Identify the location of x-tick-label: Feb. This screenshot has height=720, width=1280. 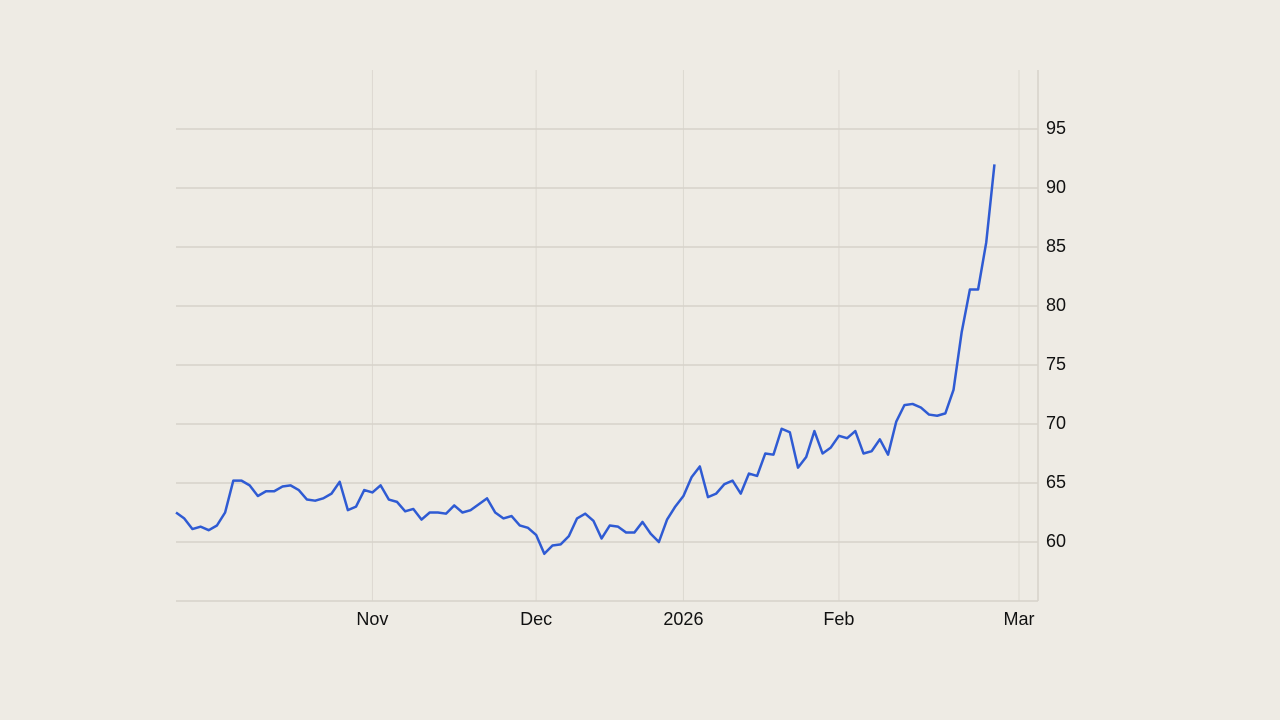
(838, 619).